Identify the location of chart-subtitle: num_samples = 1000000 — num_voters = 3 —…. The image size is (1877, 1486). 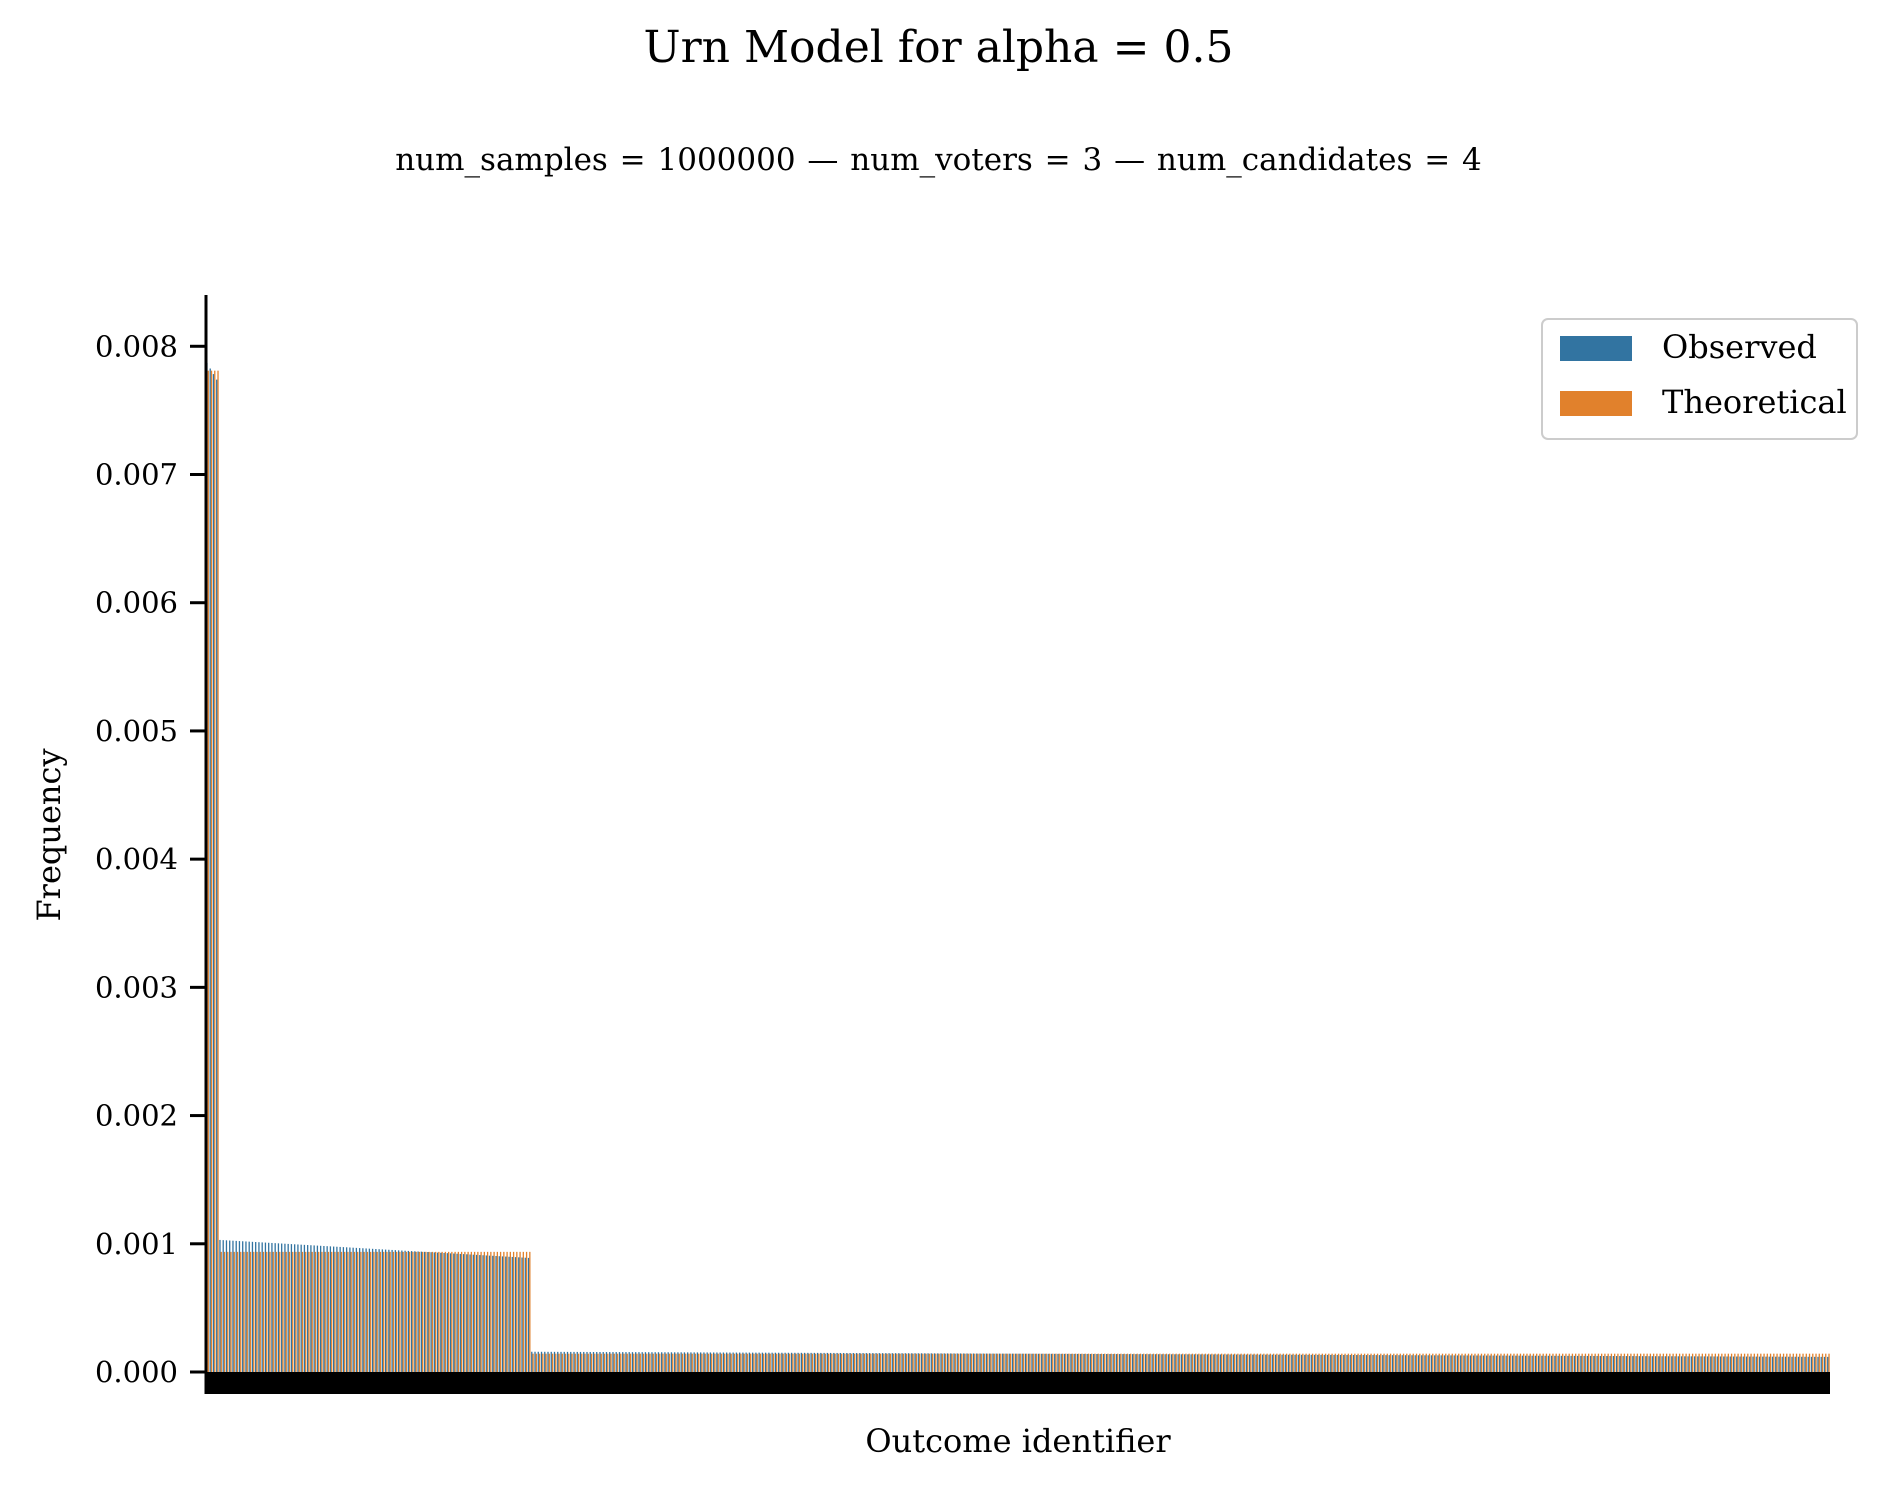
(938, 160).